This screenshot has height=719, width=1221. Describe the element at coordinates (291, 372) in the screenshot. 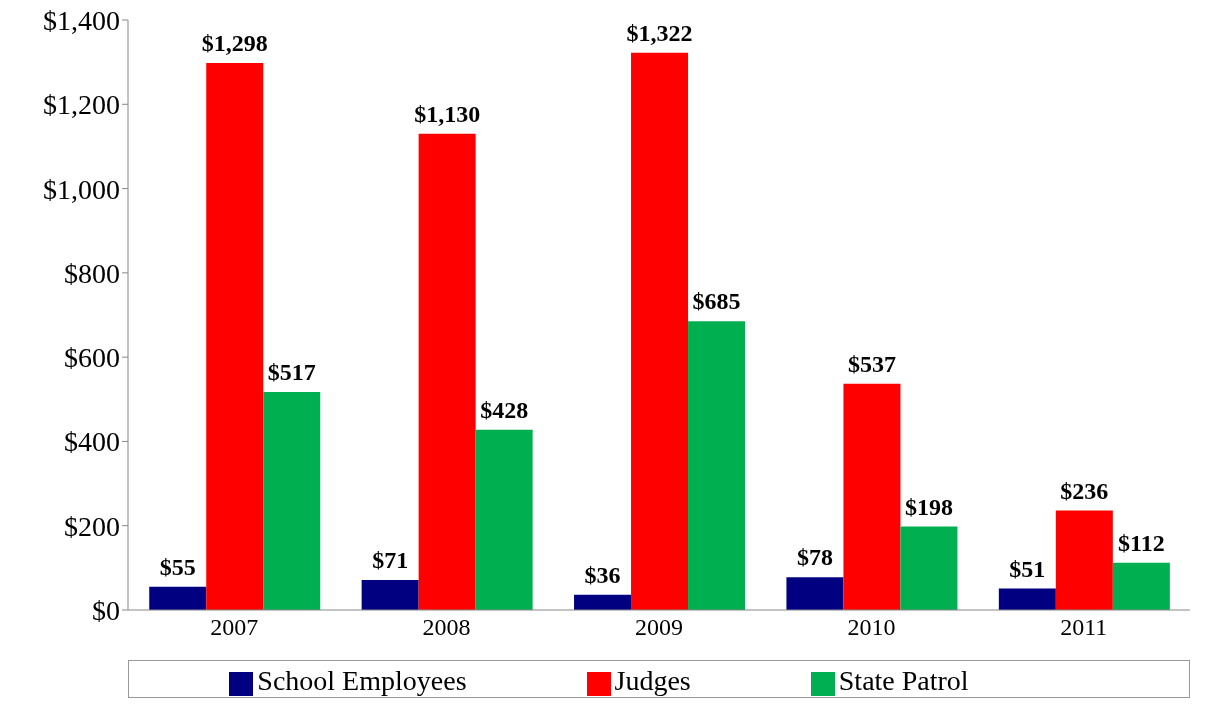

I see `data-label: $517` at that location.